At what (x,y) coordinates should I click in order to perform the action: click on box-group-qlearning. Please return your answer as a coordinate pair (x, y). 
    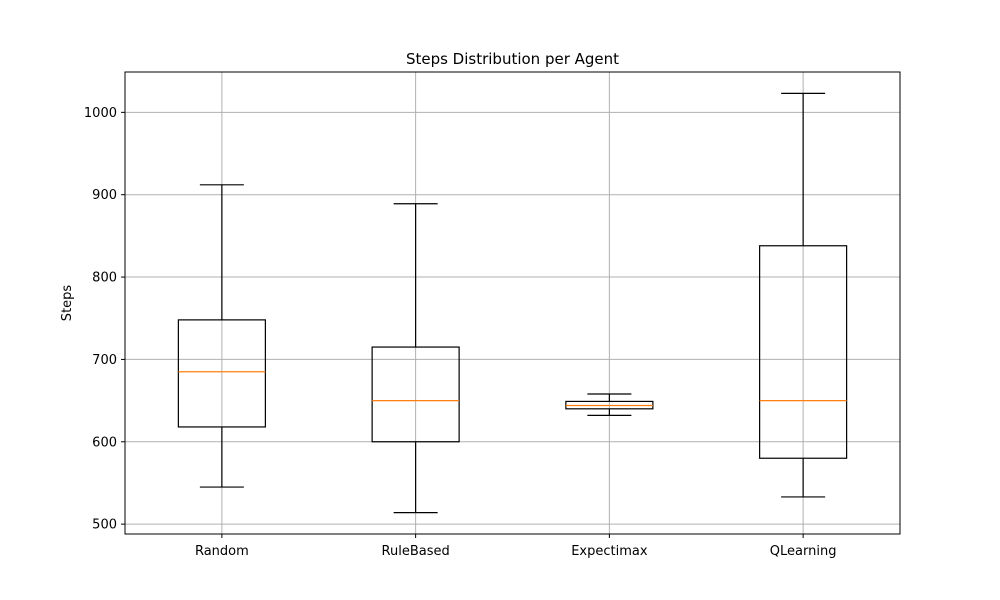
    Looking at the image, I should click on (803, 295).